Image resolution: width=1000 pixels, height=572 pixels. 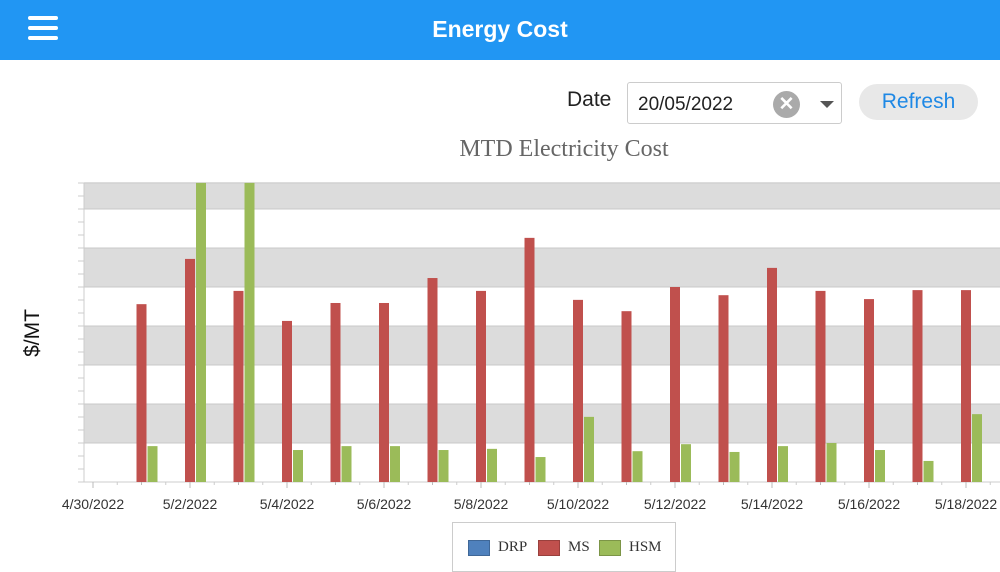 I want to click on x-tick-label: 5/18/2022, so click(x=966, y=504).